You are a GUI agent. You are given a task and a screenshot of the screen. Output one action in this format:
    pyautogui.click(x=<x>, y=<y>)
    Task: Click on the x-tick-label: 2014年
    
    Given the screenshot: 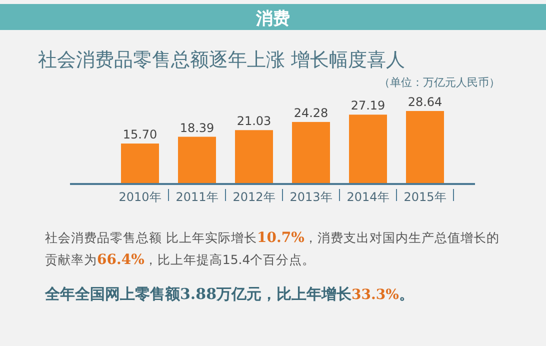 What is the action you would take?
    pyautogui.click(x=368, y=197)
    